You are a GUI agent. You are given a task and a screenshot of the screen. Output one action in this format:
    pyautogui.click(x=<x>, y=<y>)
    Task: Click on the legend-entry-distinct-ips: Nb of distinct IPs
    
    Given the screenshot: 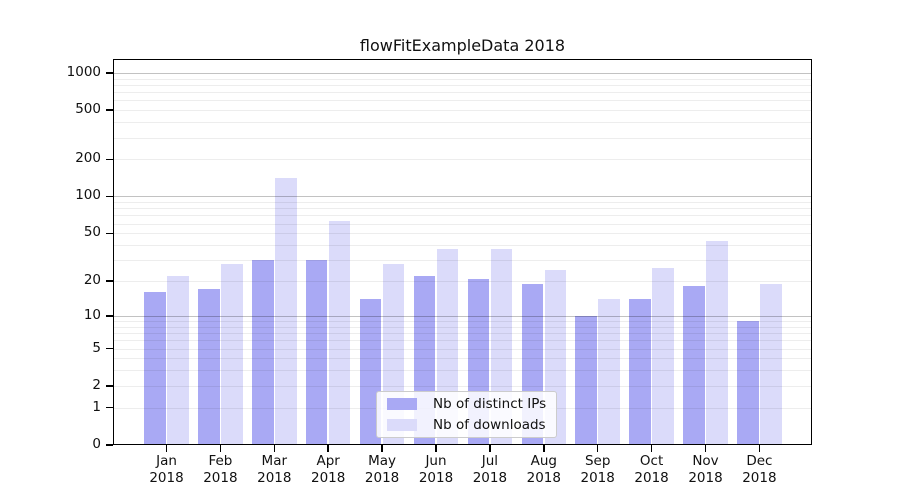 What is the action you would take?
    pyautogui.click(x=466, y=404)
    